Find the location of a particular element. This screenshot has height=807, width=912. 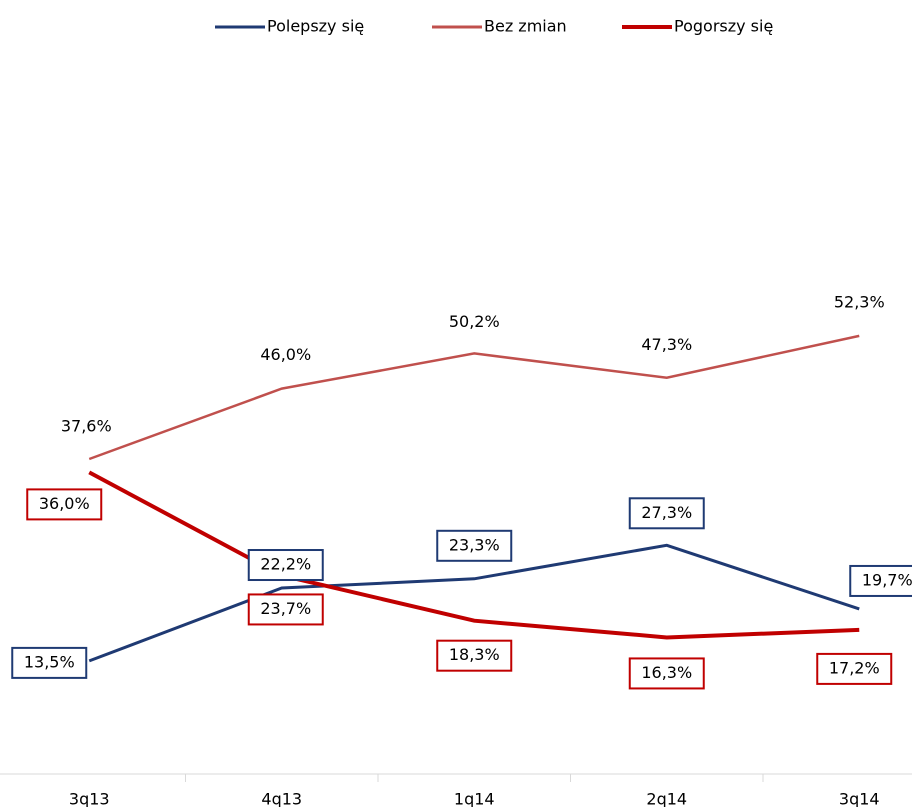

data-label: 13,5% is located at coordinates (49, 661).